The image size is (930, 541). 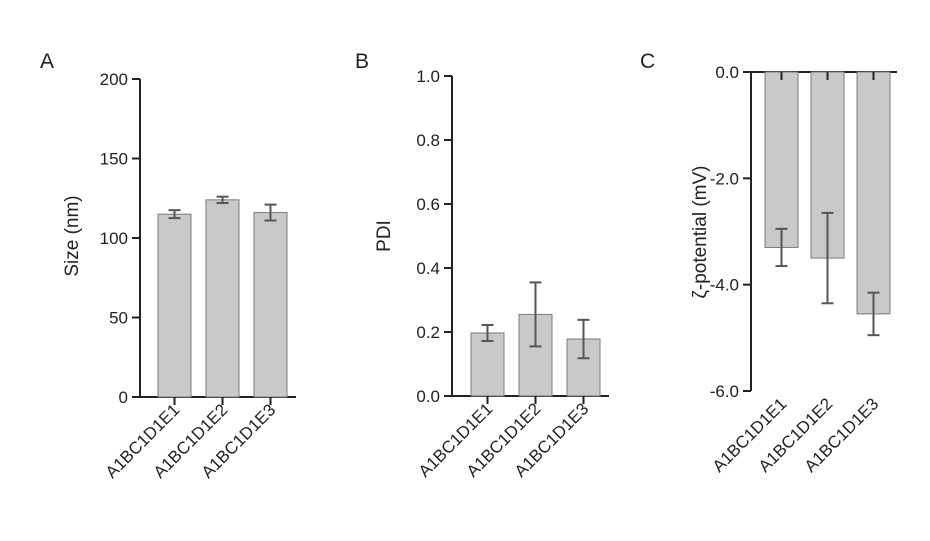 What do you see at coordinates (114, 238) in the screenshot?
I see `panel-a-y-tick-label: 100` at bounding box center [114, 238].